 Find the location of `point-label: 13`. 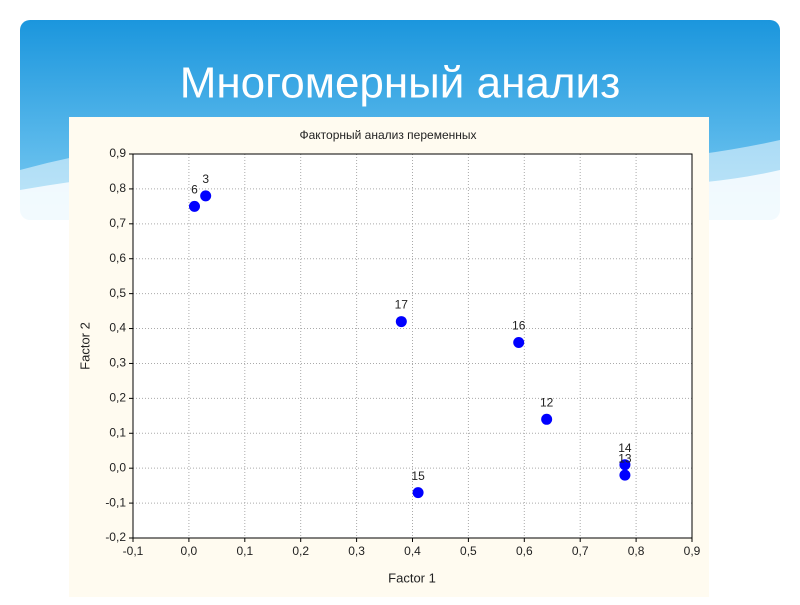

point-label: 13 is located at coordinates (625, 458).